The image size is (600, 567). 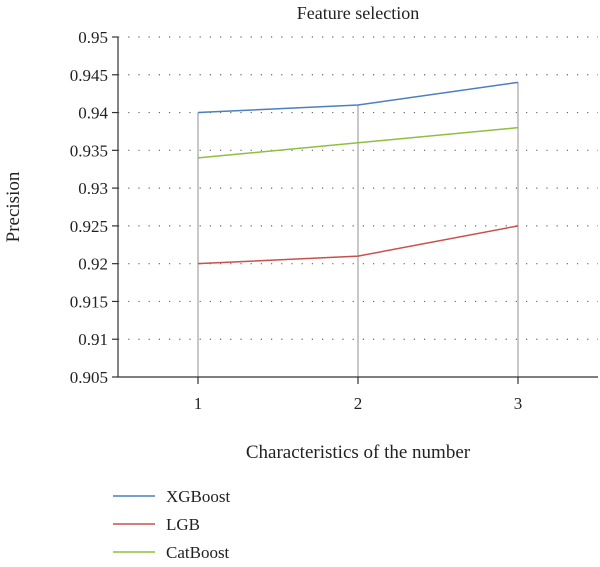 What do you see at coordinates (93, 113) in the screenshot?
I see `y-tick-label: 0.94` at bounding box center [93, 113].